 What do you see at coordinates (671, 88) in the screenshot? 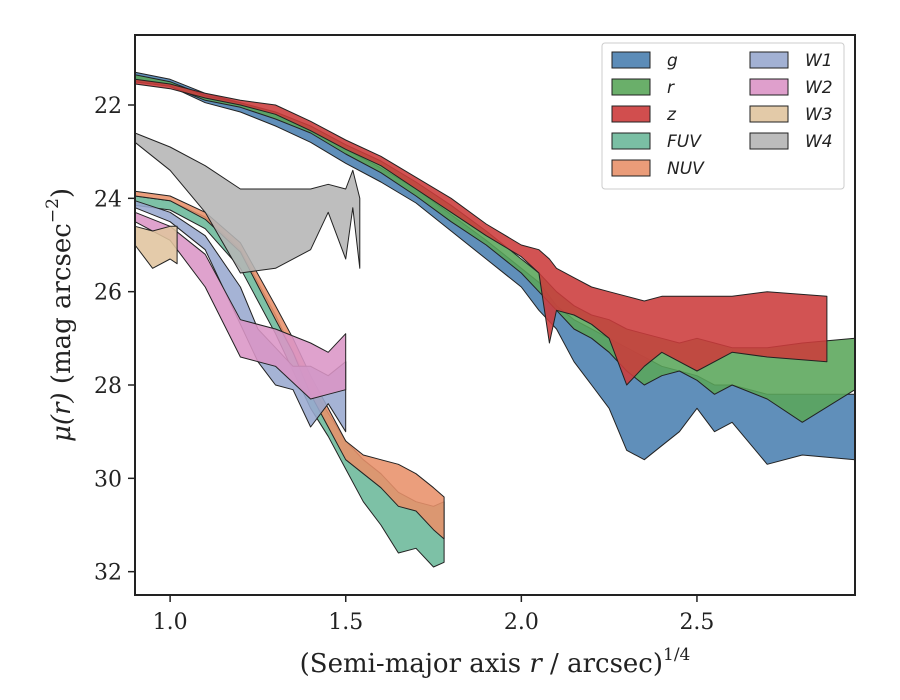
I see `legend-label-r: r` at bounding box center [671, 88].